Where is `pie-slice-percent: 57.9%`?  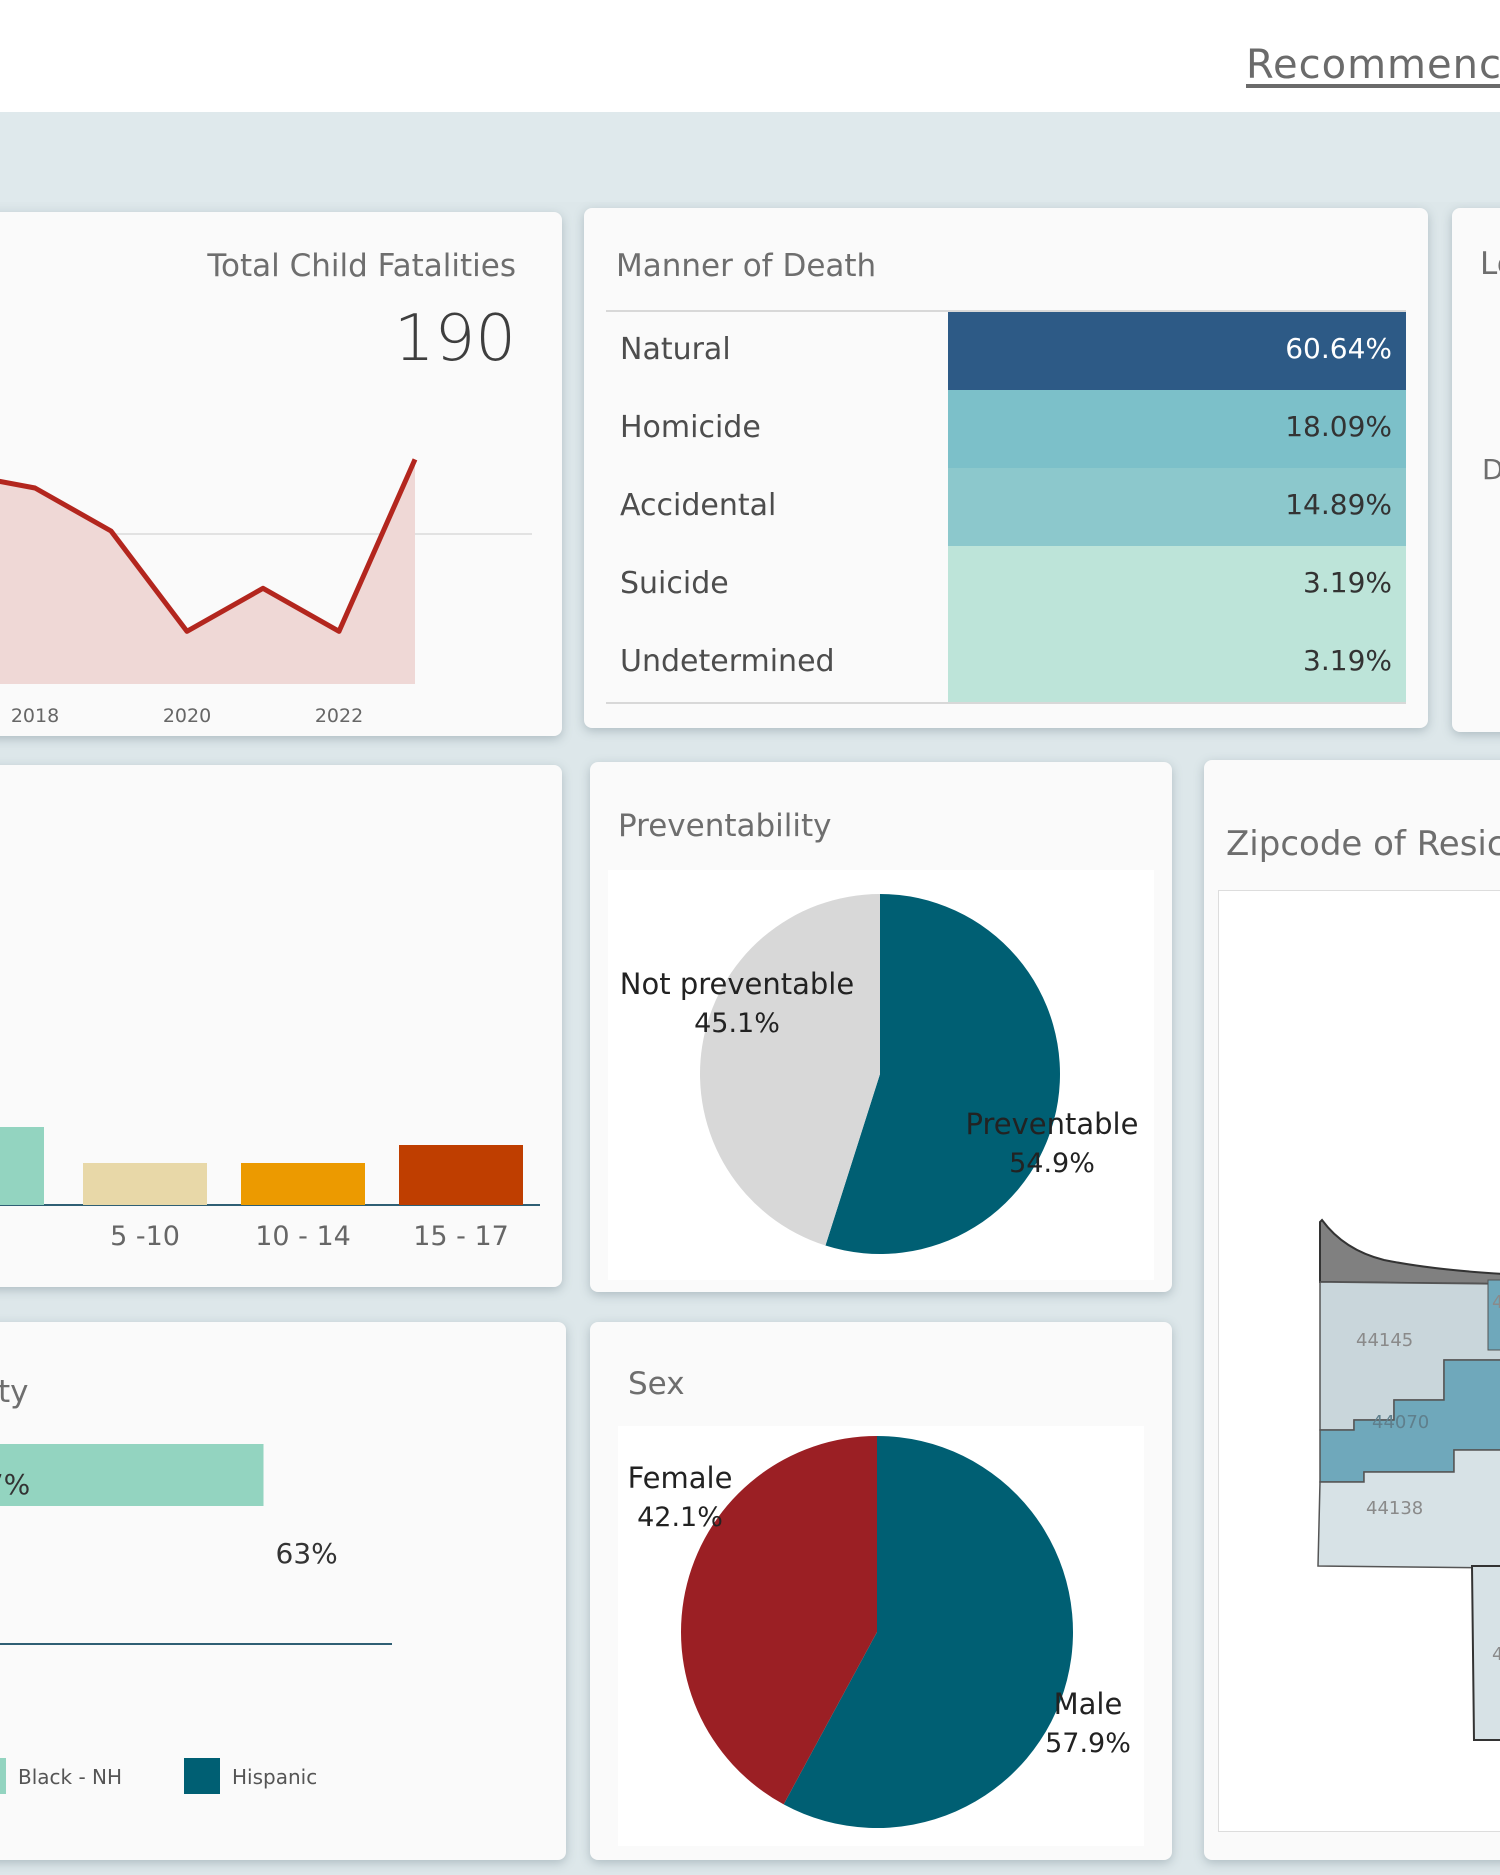 pie-slice-percent: 57.9% is located at coordinates (1088, 1743).